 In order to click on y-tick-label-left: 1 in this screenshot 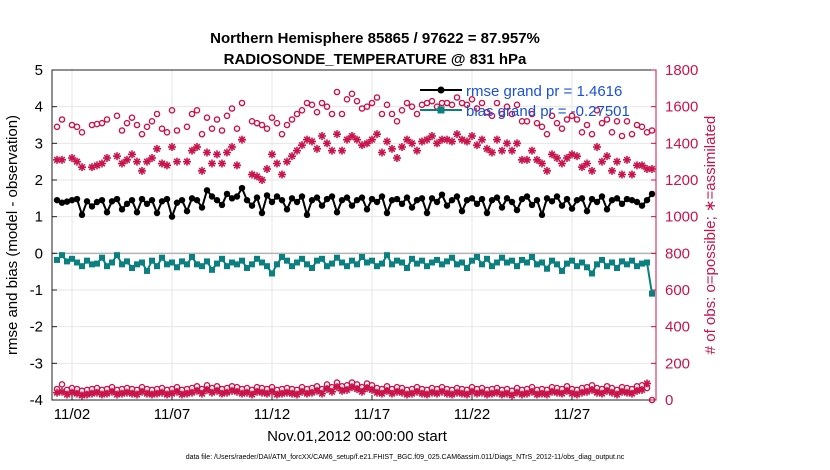, I will do `click(39, 217)`.